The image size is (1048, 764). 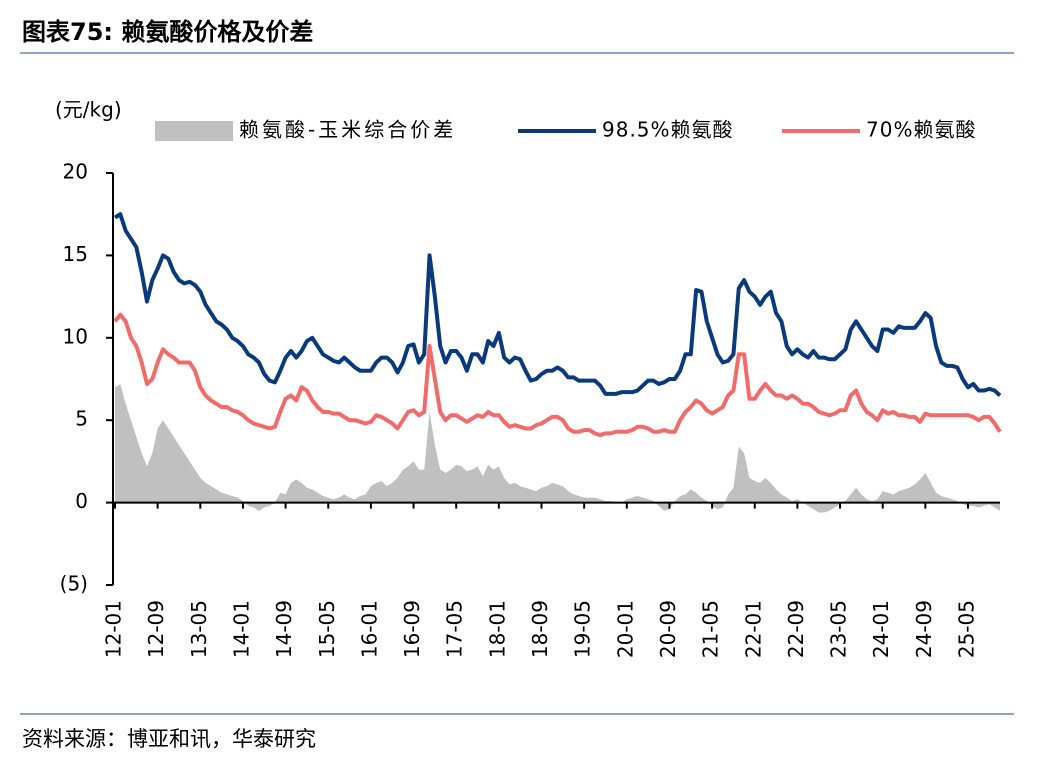 What do you see at coordinates (369, 629) in the screenshot?
I see `x-tick-label: 16-01` at bounding box center [369, 629].